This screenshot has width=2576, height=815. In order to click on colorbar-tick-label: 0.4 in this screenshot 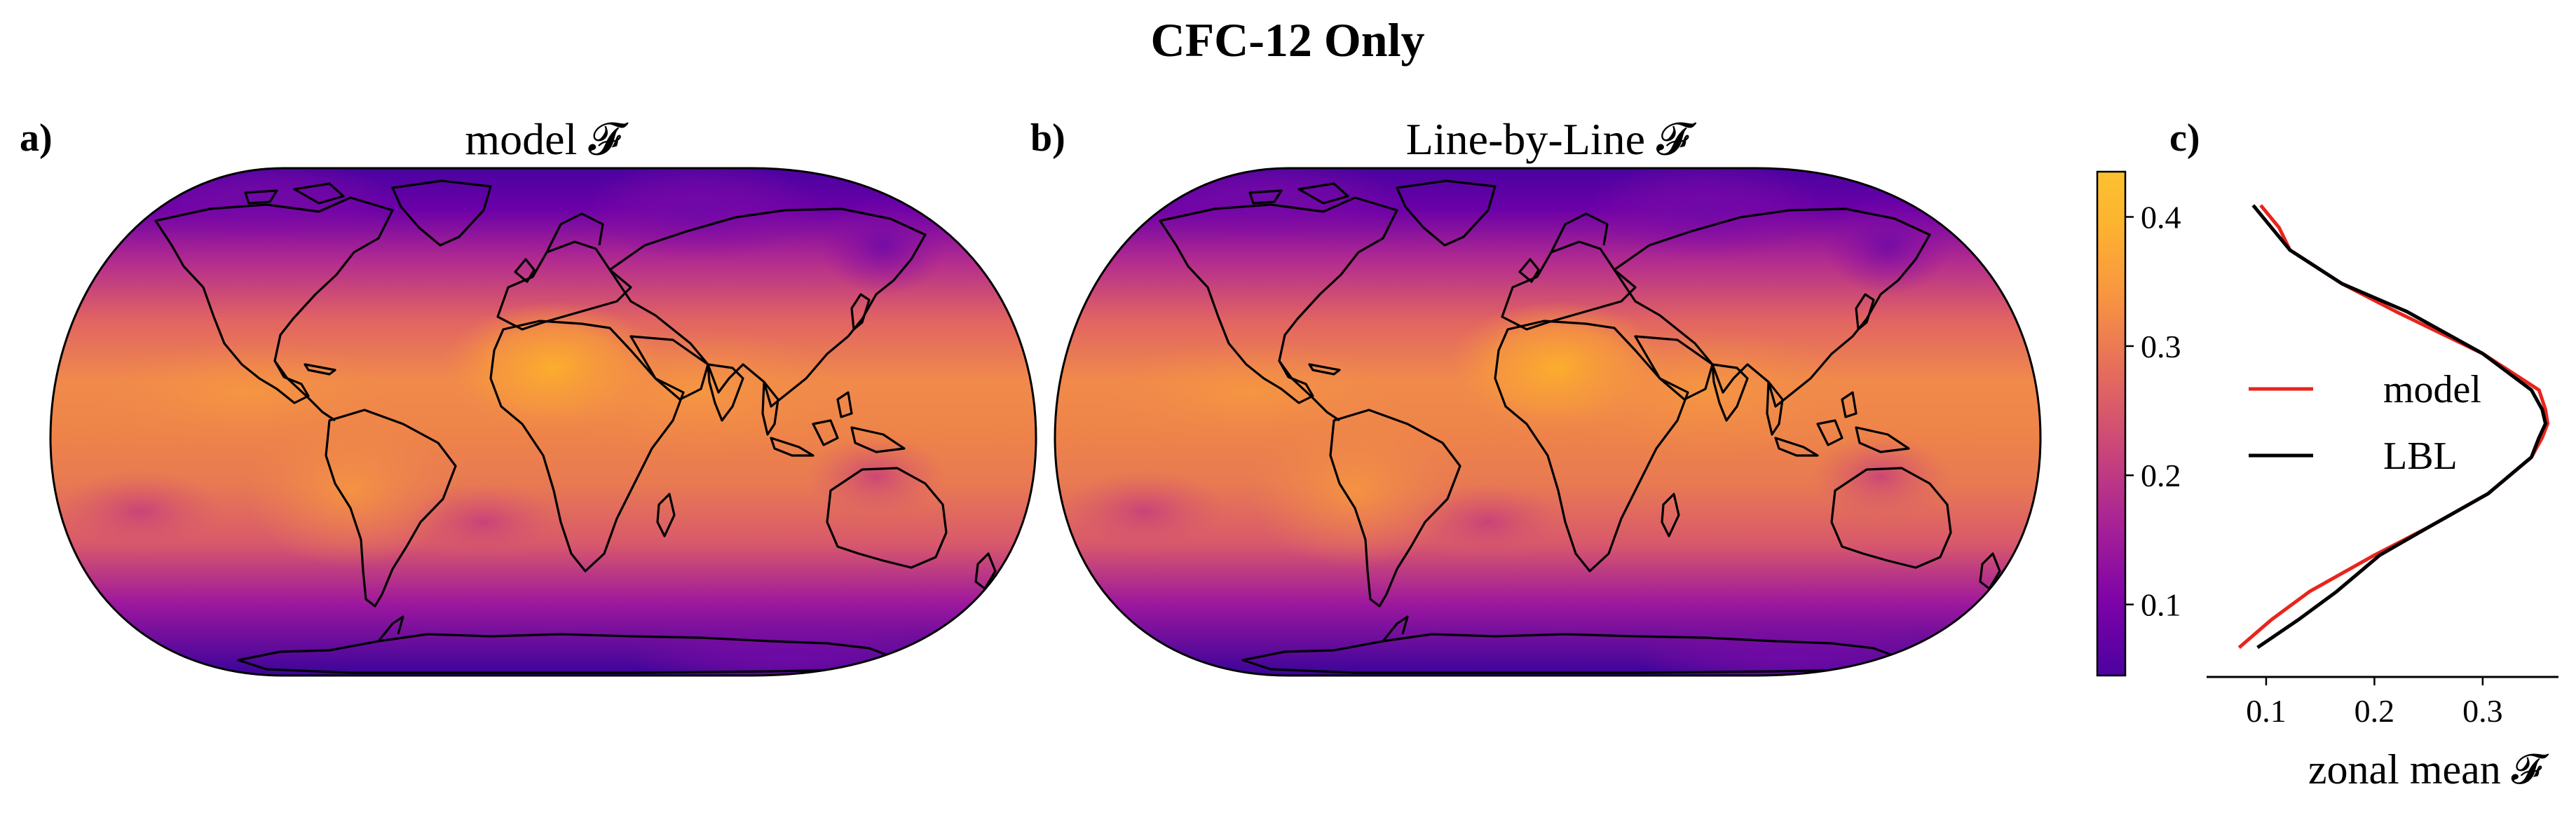, I will do `click(2161, 217)`.